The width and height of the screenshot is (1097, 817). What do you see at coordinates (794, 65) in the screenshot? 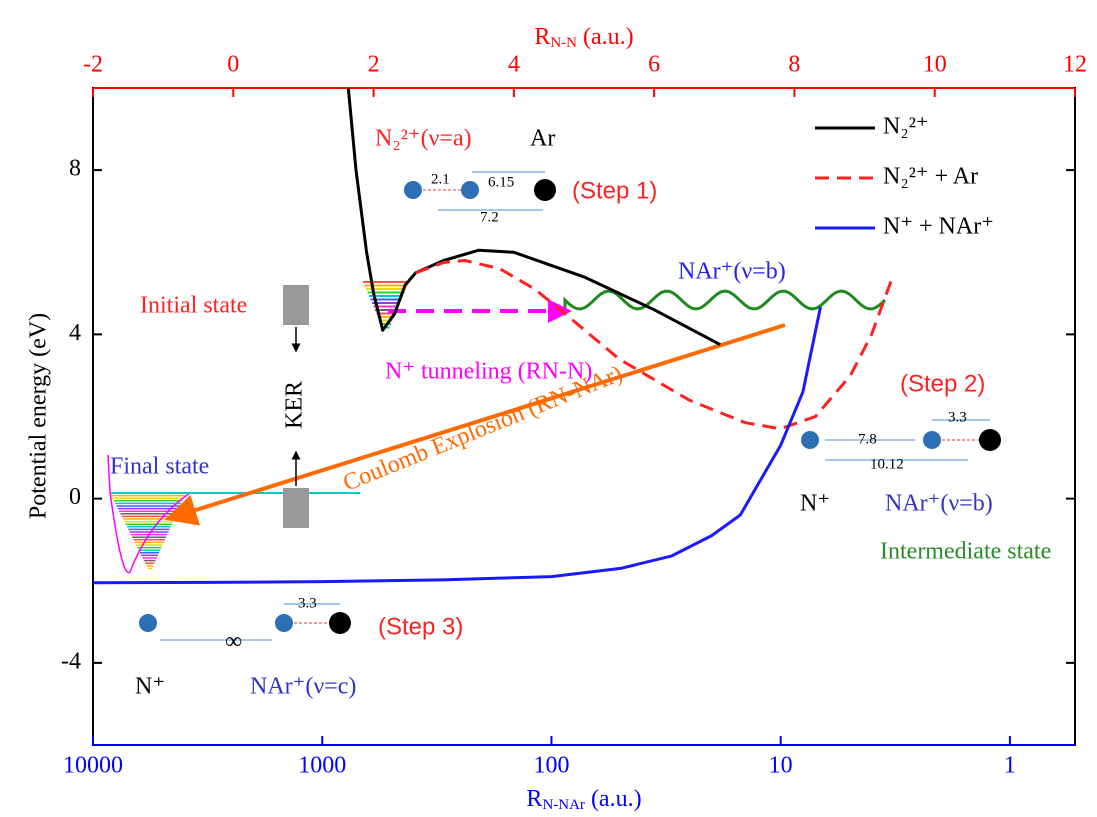
I see `x2-tick-label: 8` at bounding box center [794, 65].